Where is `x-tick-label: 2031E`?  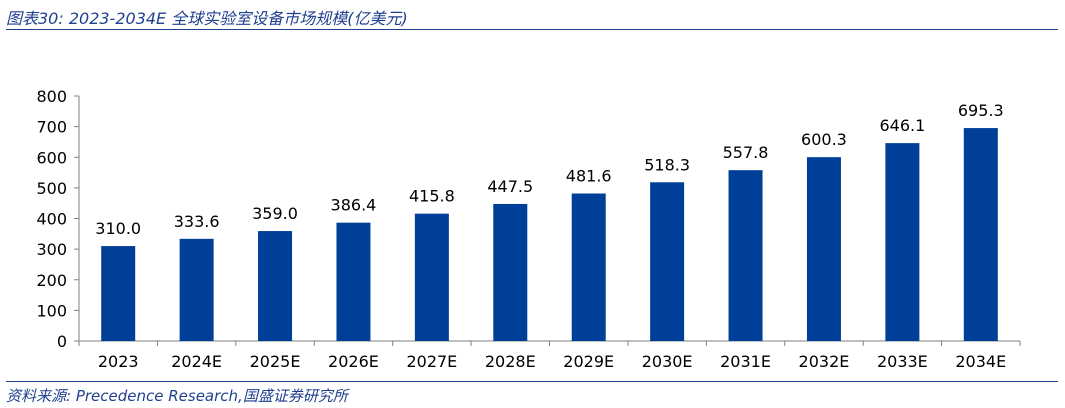
x-tick-label: 2031E is located at coordinates (745, 361).